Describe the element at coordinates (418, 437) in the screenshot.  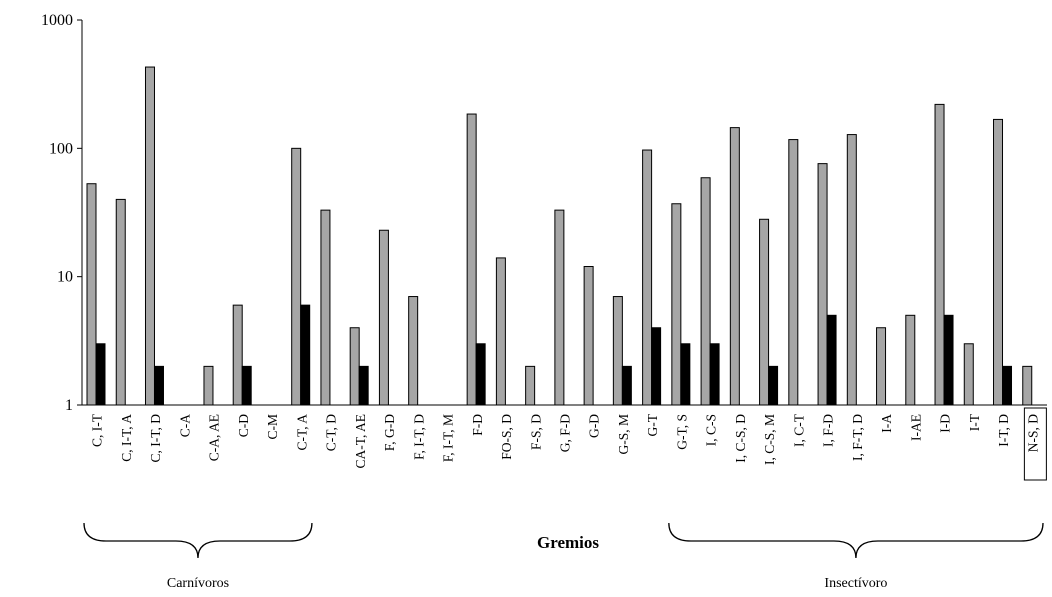
I see `category-label: F, I-T, D` at that location.